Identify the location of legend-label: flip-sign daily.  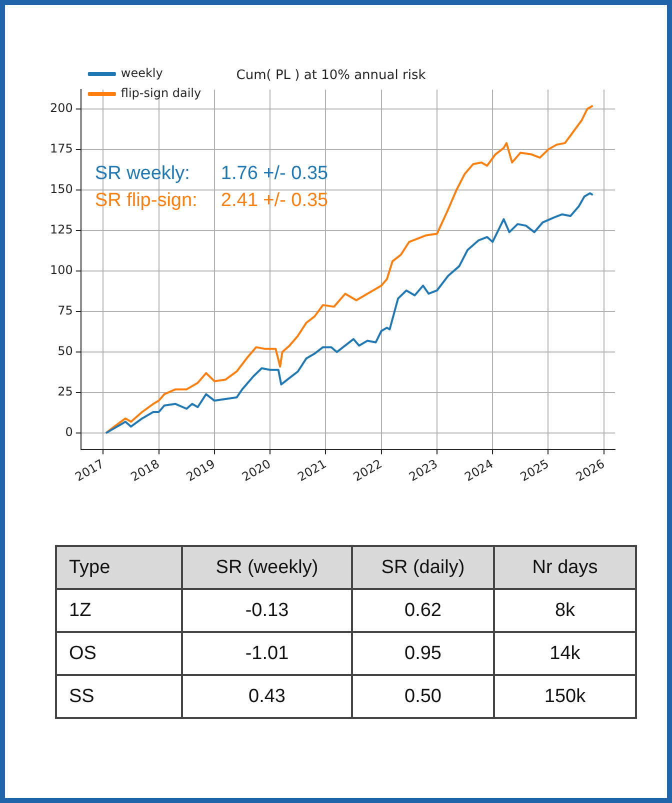
(161, 93).